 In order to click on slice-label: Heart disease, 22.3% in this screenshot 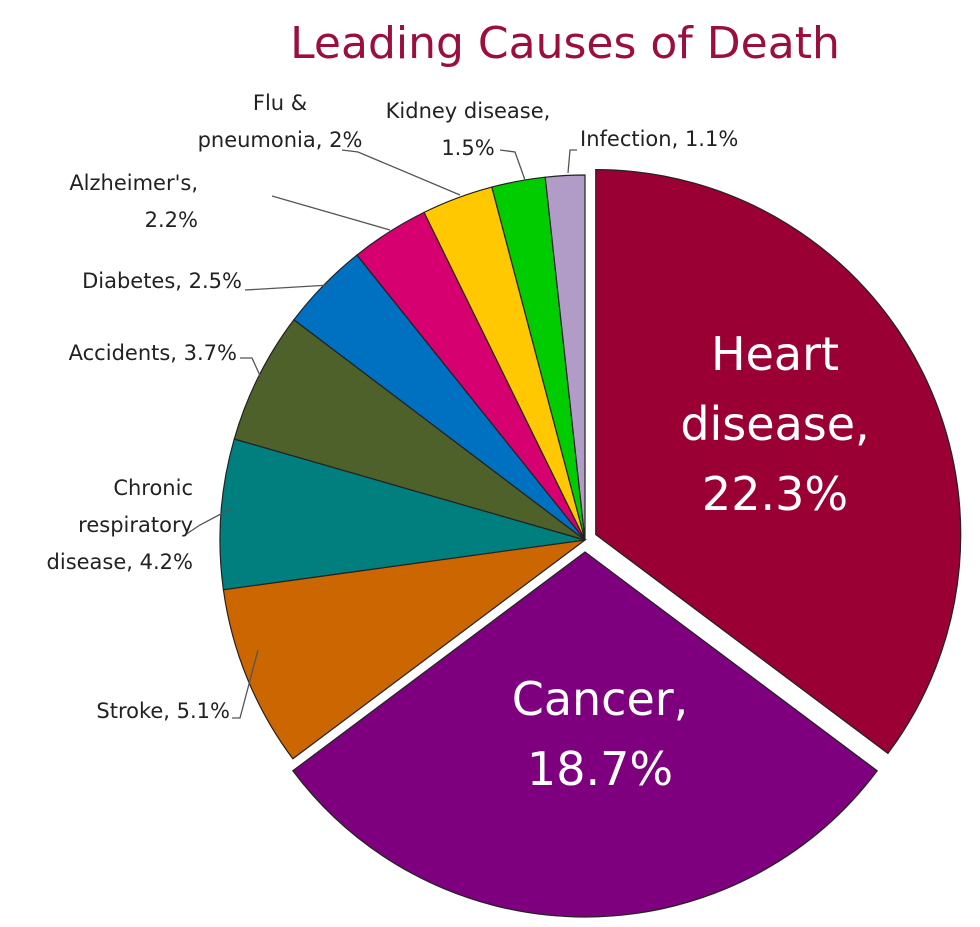, I will do `click(774, 424)`.